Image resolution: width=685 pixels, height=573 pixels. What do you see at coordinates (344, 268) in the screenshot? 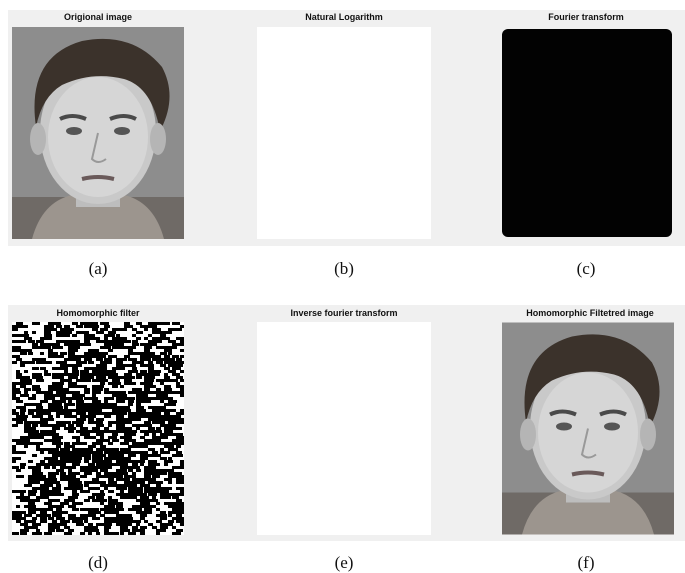
I see `panel-caption: (b)` at bounding box center [344, 268].